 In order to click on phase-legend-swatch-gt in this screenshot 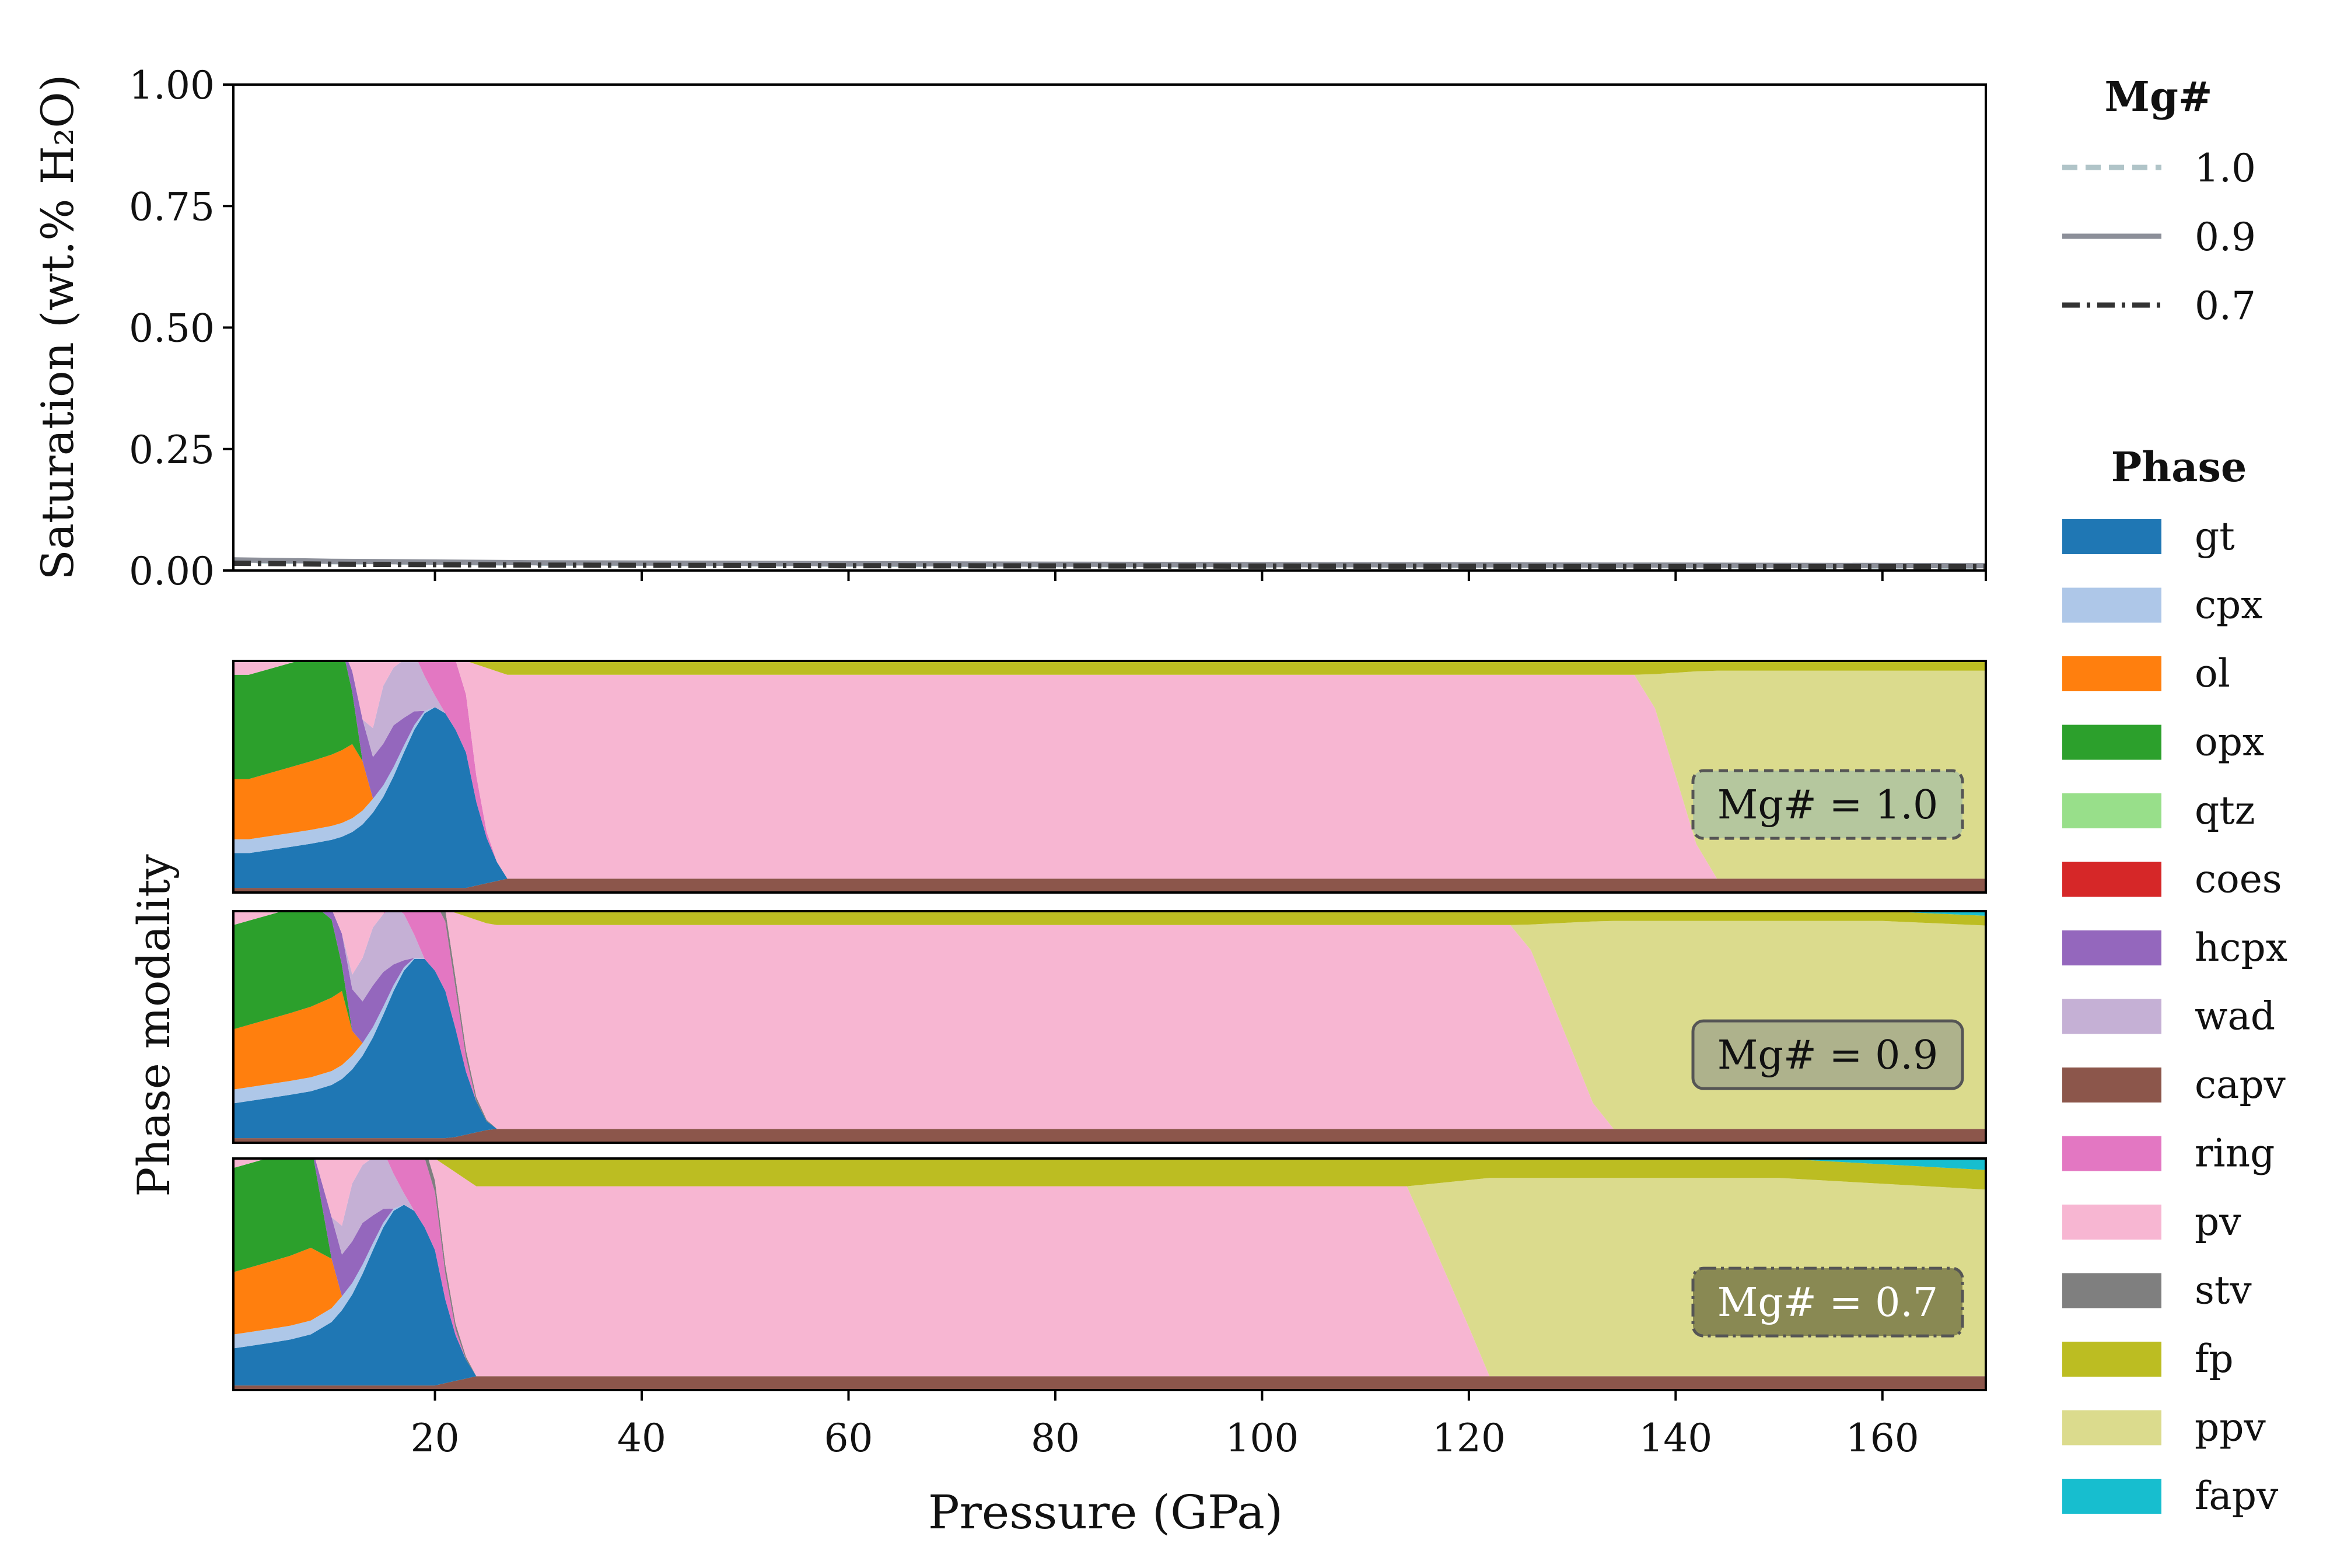, I will do `click(2111, 536)`.